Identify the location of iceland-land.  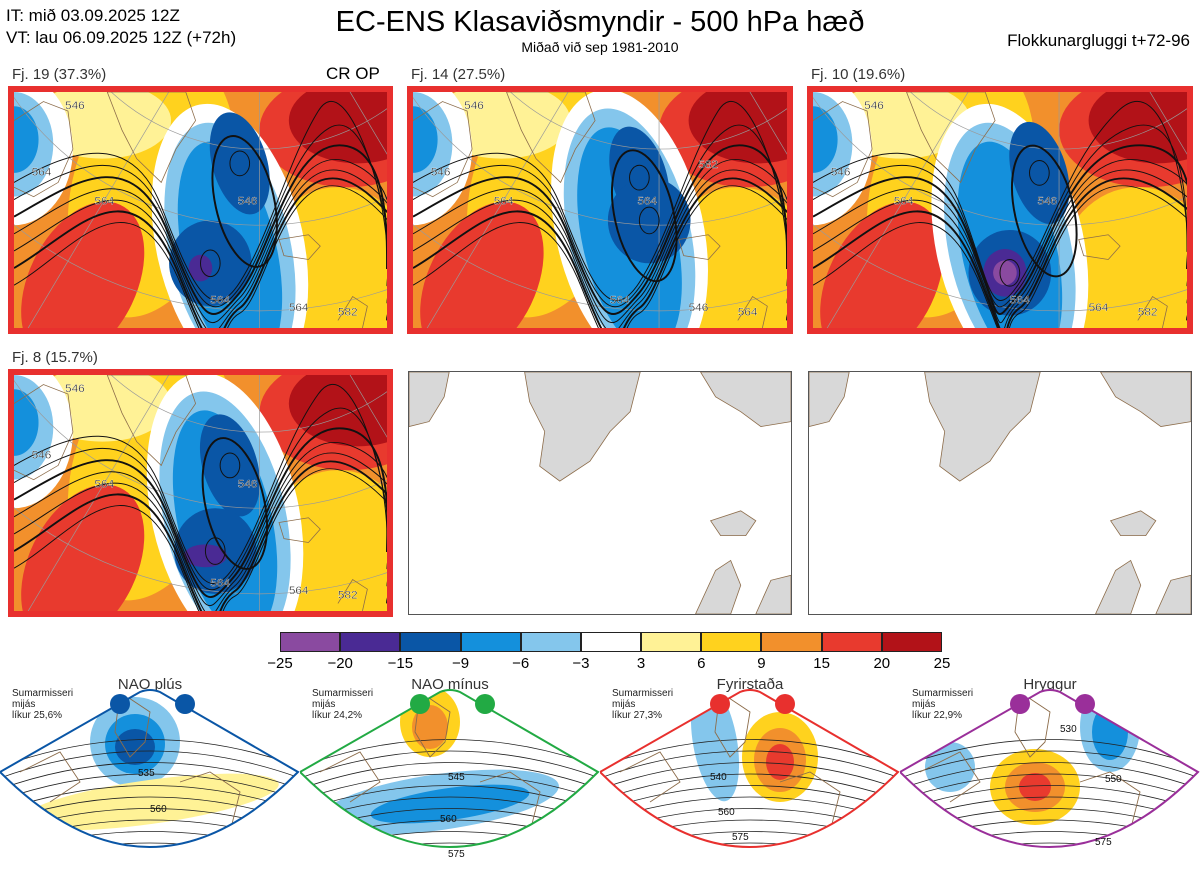
(733, 523).